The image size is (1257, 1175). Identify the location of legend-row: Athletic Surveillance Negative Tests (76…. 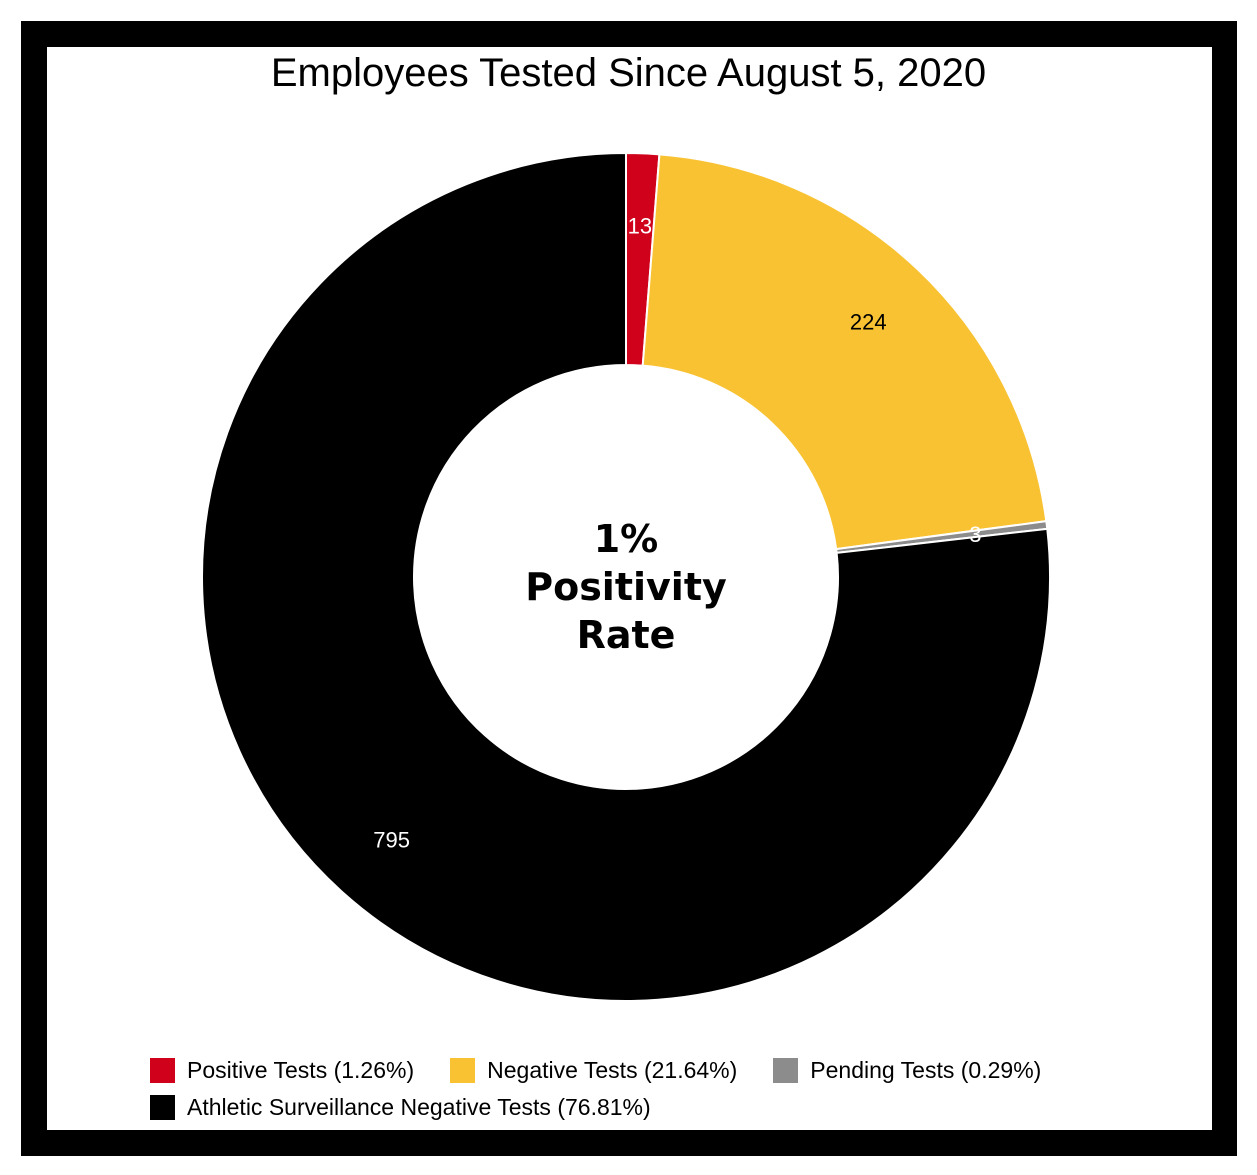
(650, 1107).